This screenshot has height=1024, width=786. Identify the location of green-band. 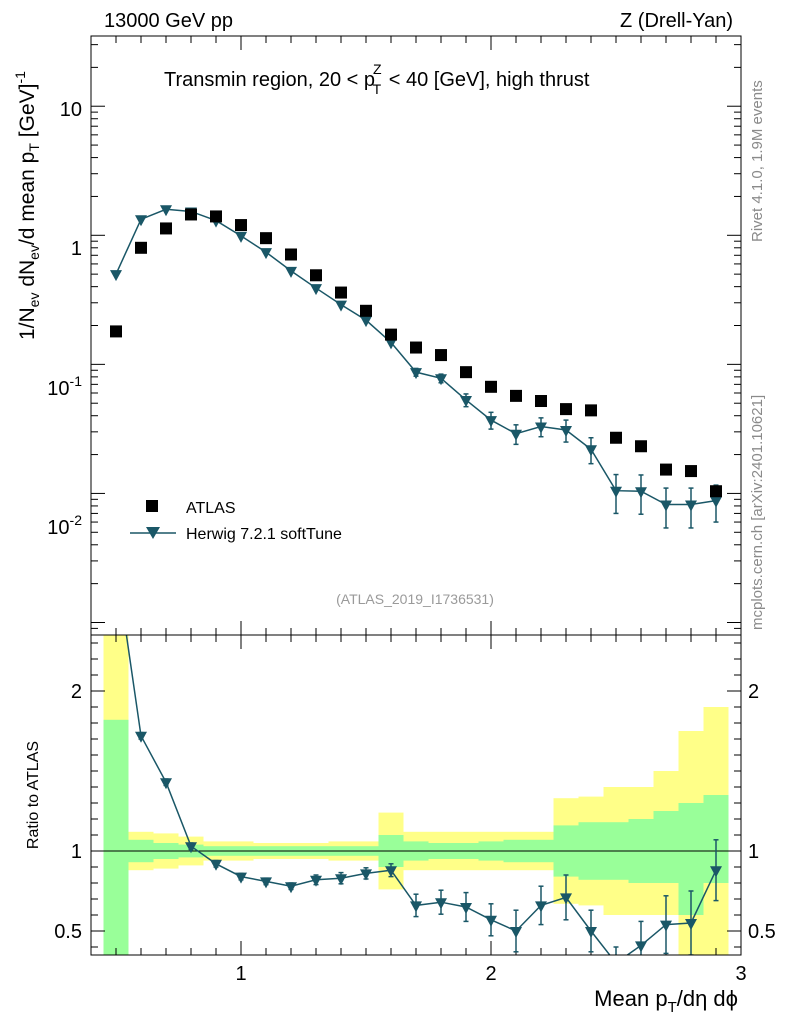
(116, 837).